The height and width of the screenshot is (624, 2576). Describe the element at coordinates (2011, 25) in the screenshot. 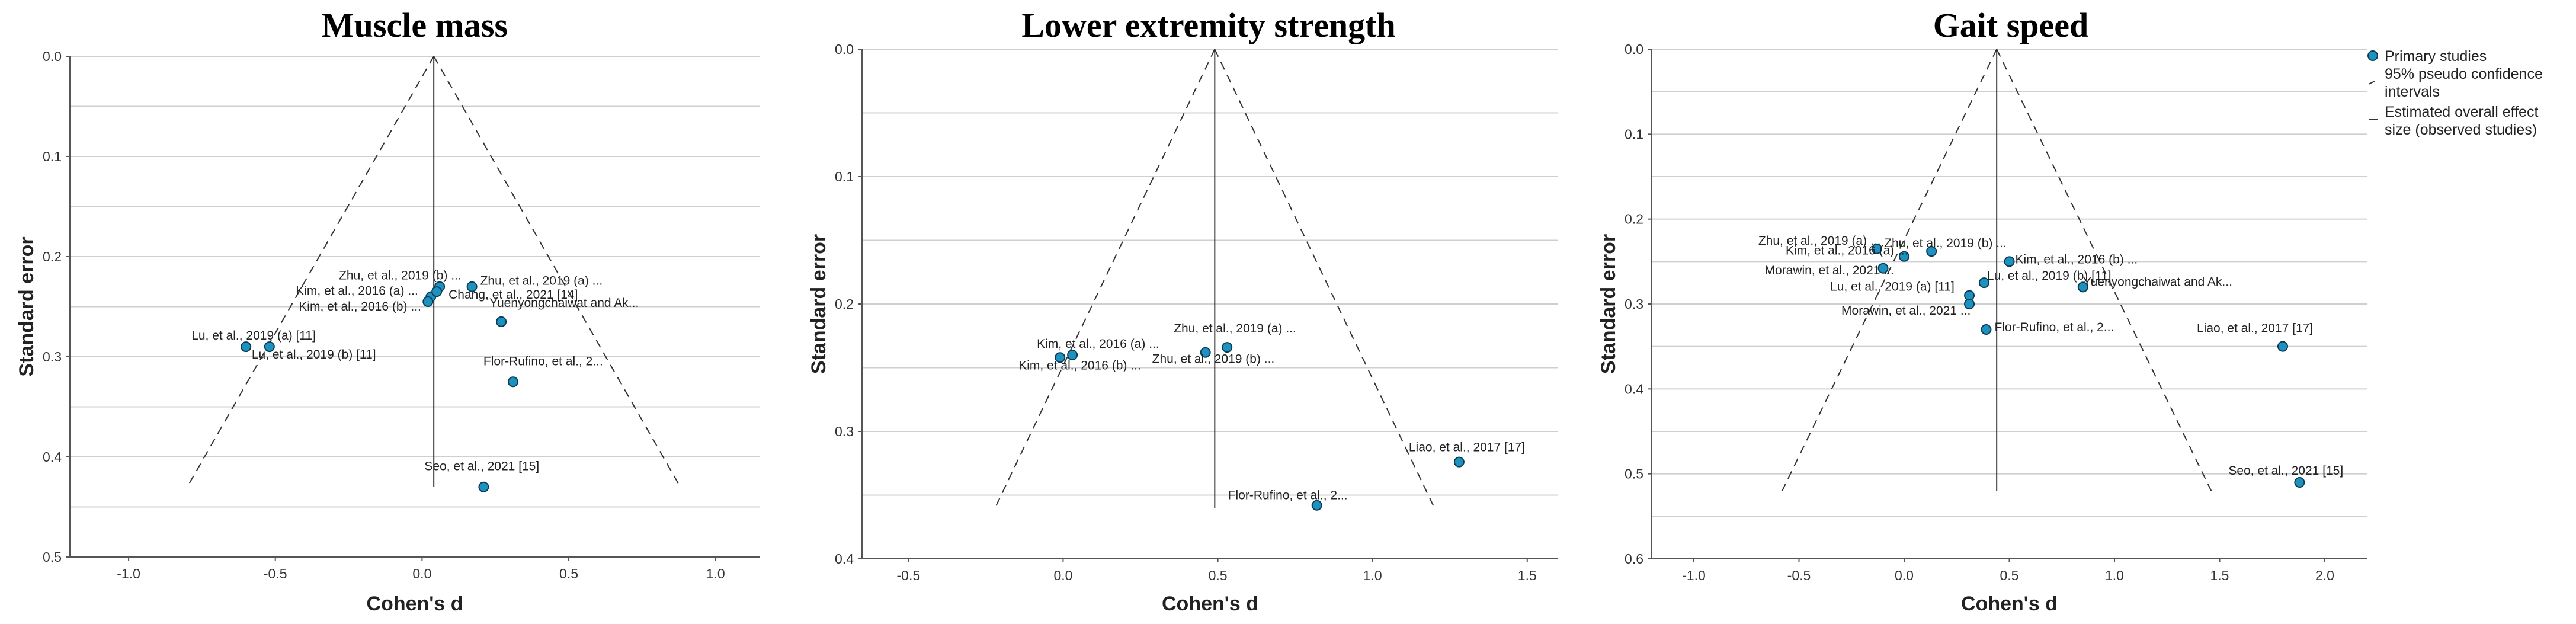

I see `chart-title: Gait speed` at that location.